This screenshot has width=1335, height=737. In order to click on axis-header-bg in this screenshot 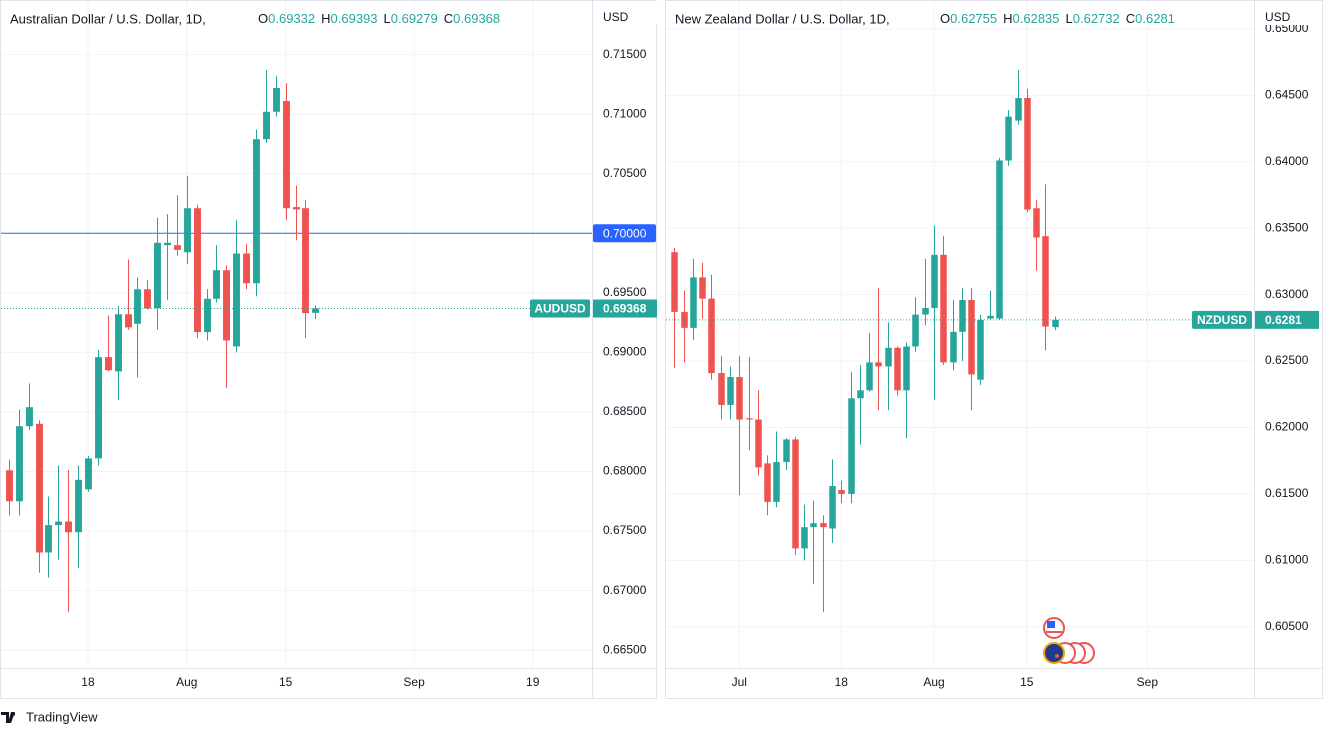, I will do `click(626, 13)`.